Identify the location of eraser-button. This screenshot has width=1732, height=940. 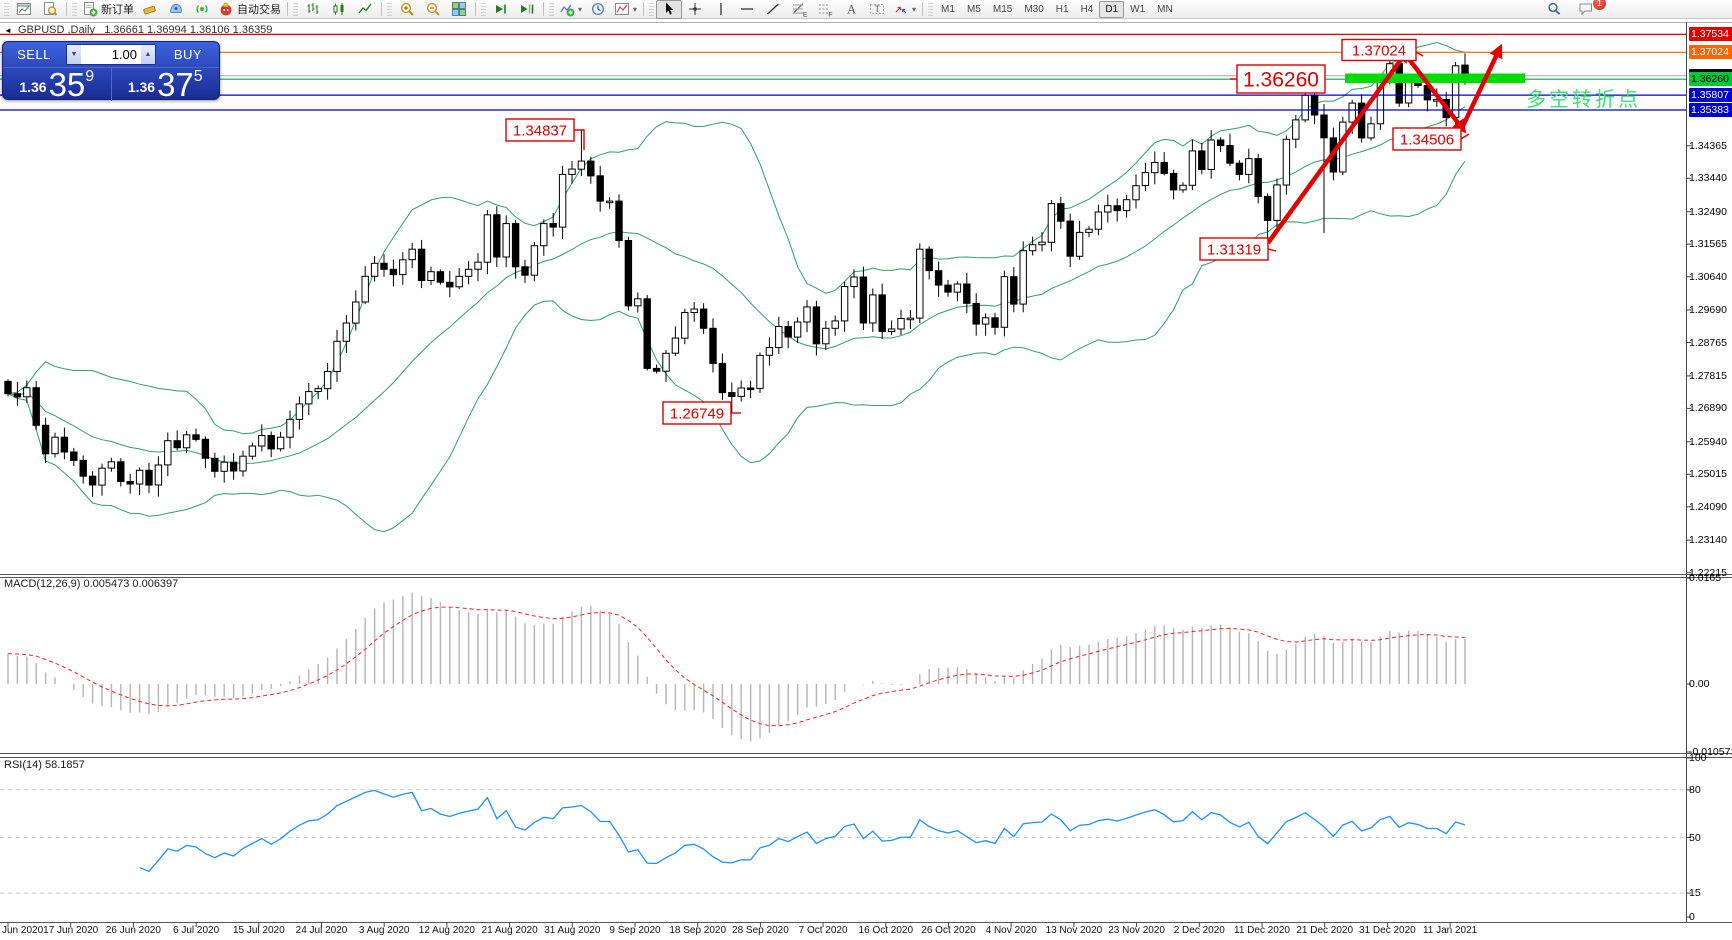
(150, 9).